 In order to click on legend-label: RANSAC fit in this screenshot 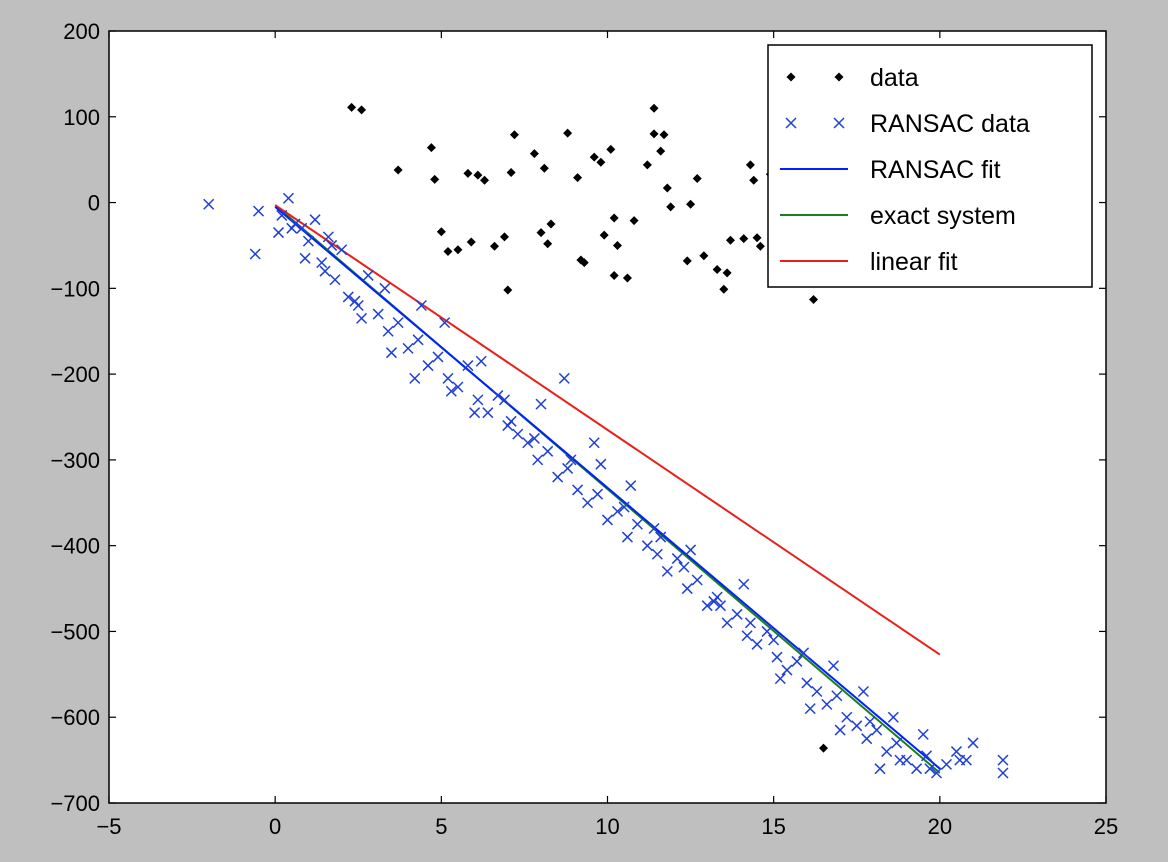, I will do `click(935, 170)`.